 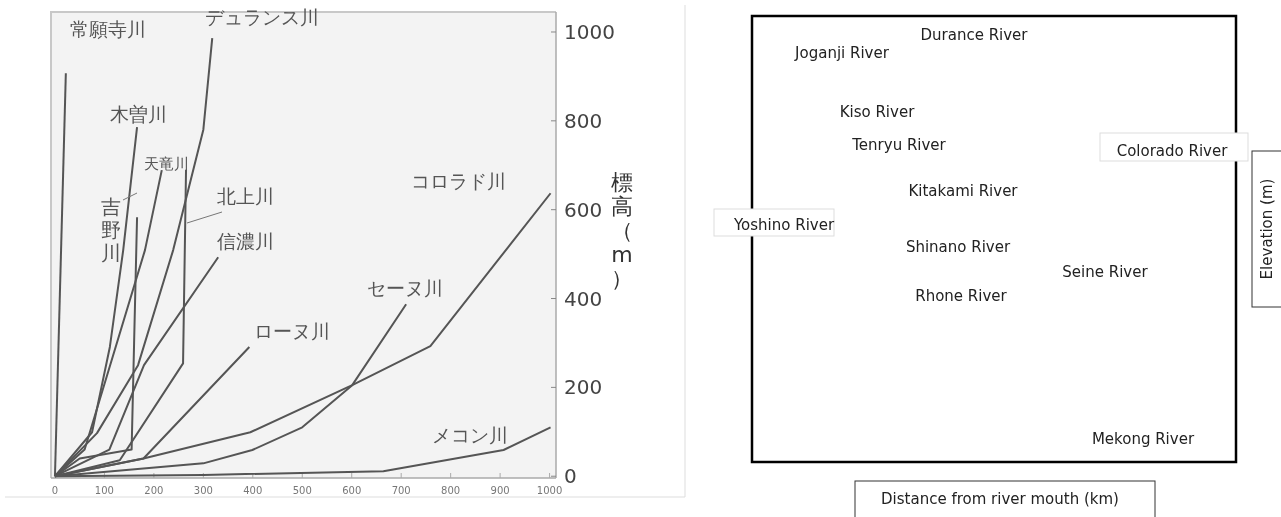 What do you see at coordinates (111, 230) in the screenshot?
I see `series-label: 吉野川` at bounding box center [111, 230].